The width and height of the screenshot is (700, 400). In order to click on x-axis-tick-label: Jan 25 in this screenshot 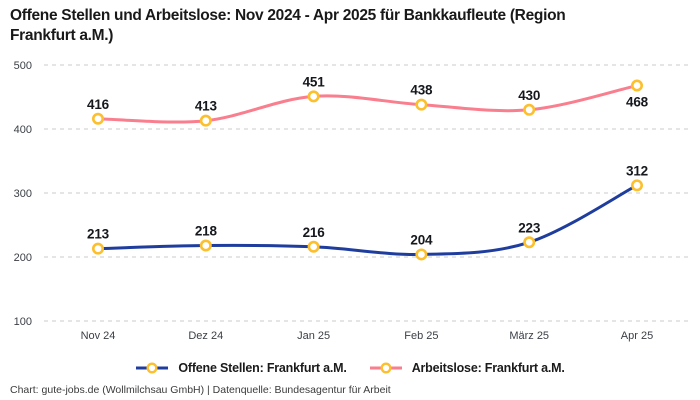, I will do `click(313, 336)`.